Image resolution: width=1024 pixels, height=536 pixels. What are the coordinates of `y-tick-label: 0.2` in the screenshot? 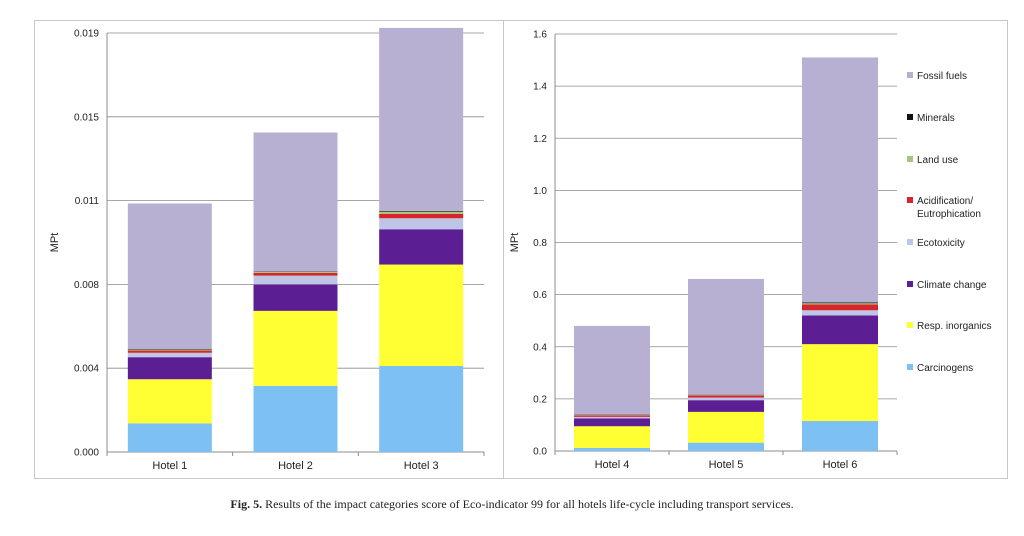 It's located at (540, 399).